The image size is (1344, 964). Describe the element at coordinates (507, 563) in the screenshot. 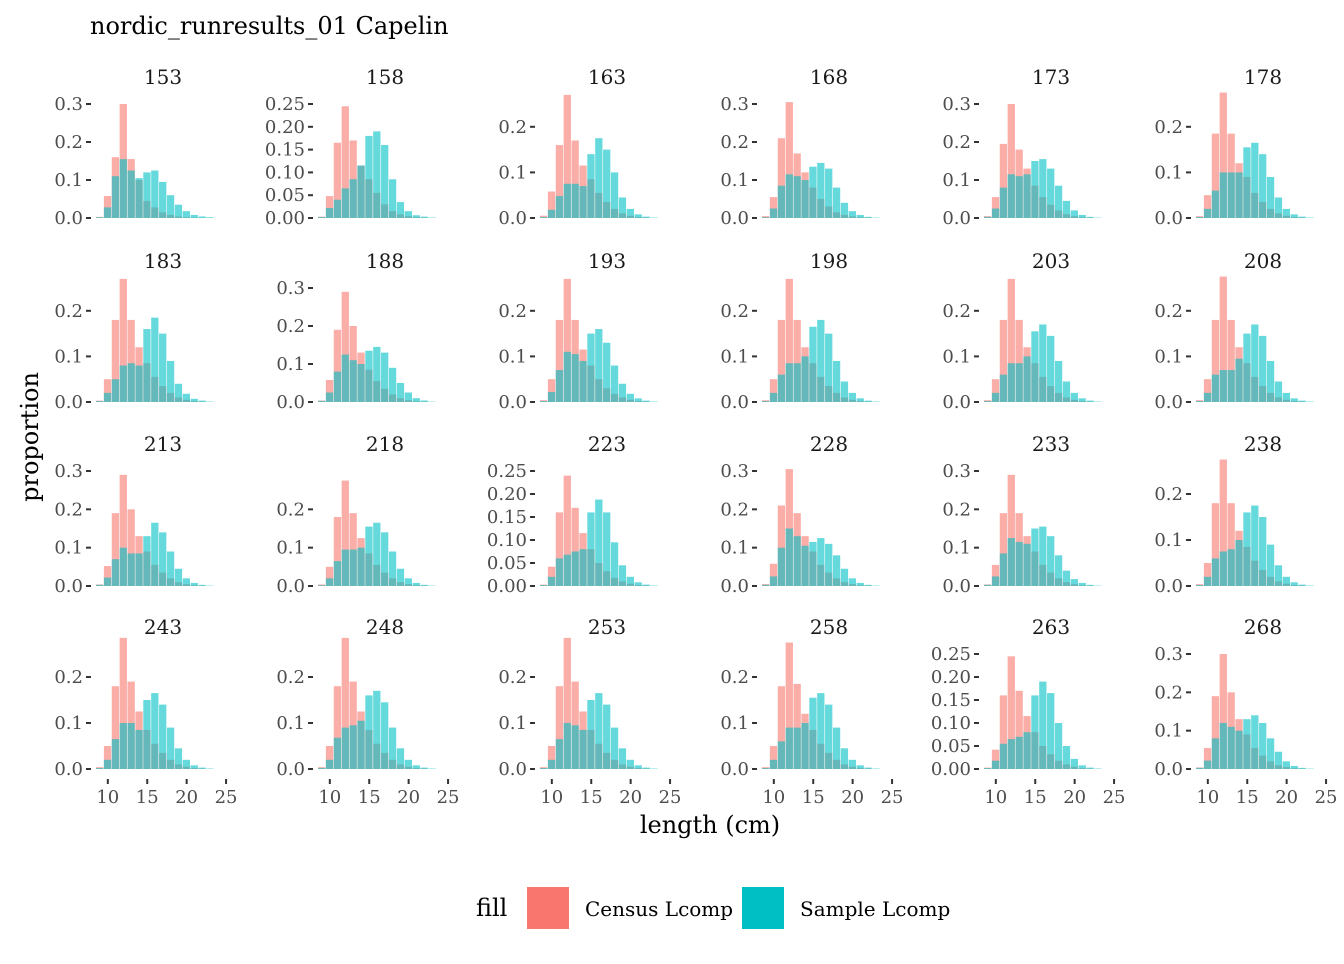

I see `y-tick-label: 0.05` at that location.